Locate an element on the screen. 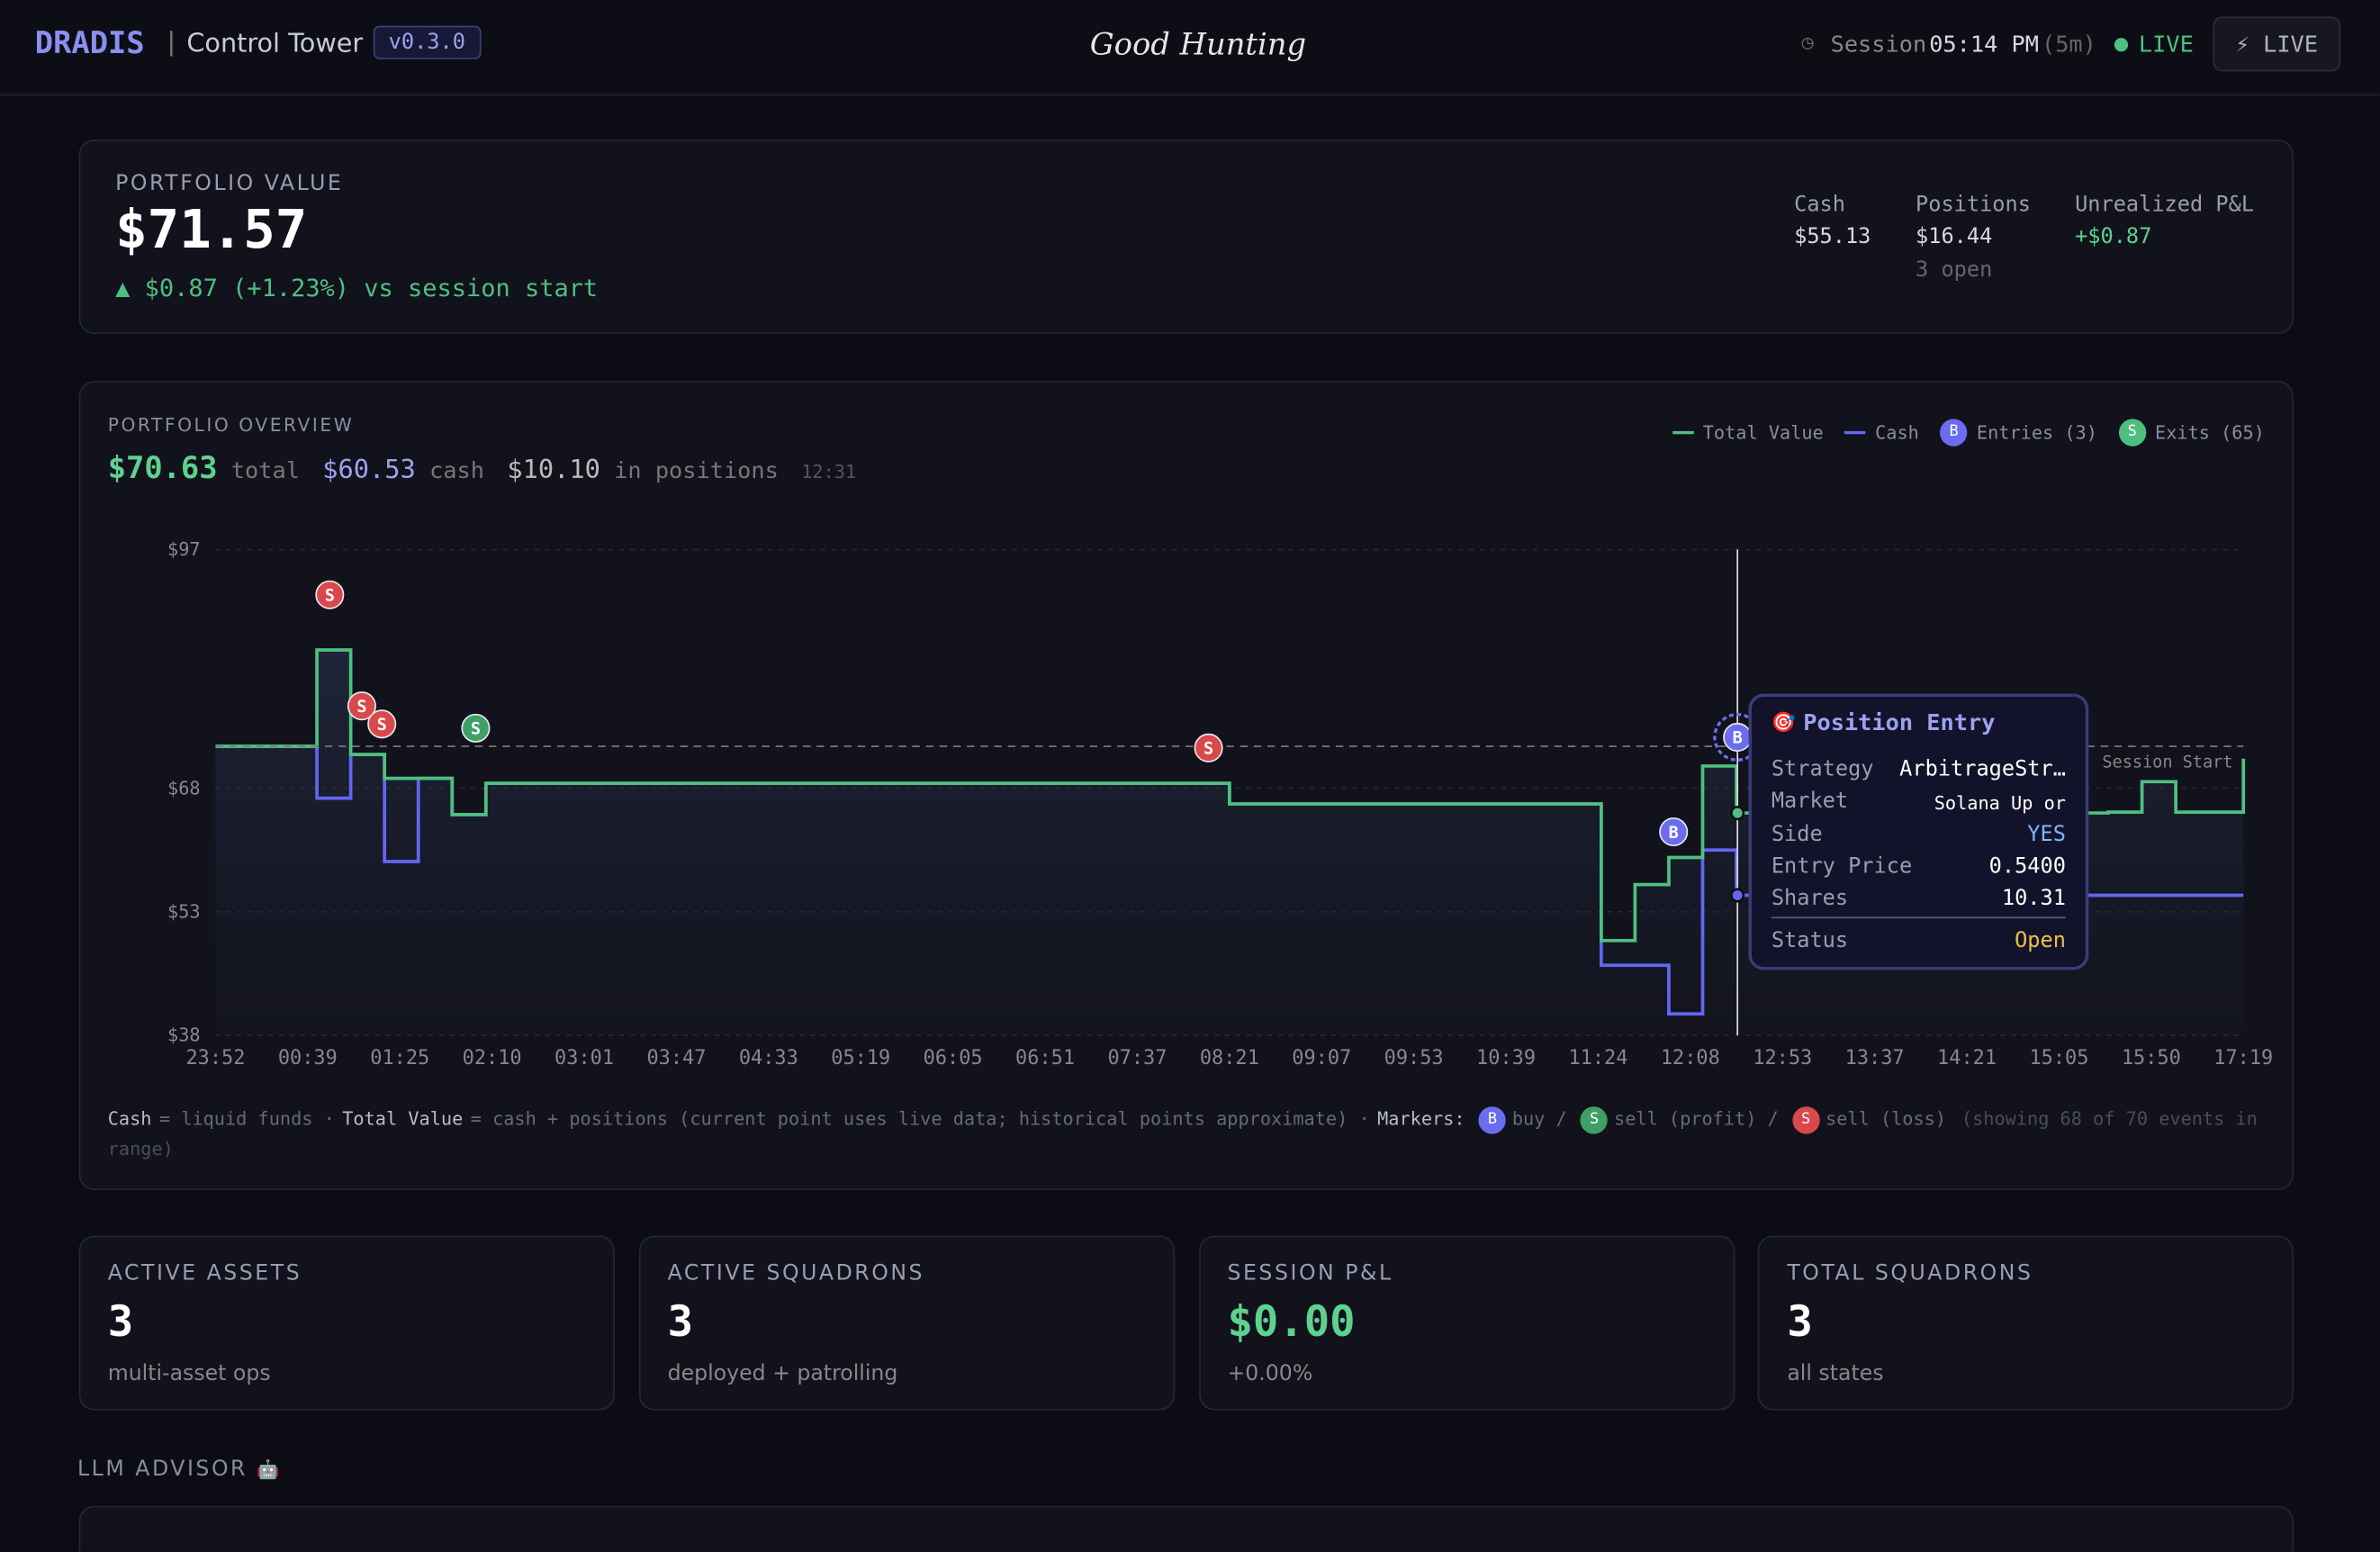  tooltip-value: Solana Up or is located at coordinates (2000, 803).